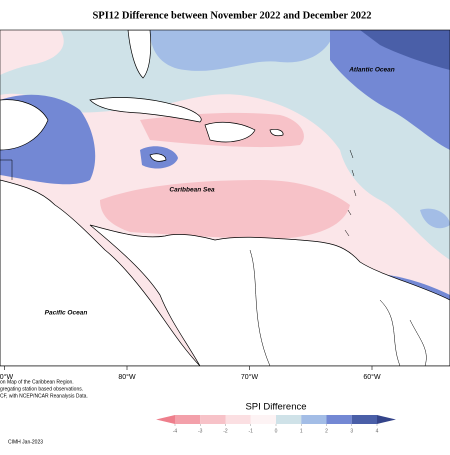 The image size is (450, 455). Describe the element at coordinates (145, 110) in the screenshot. I see `land-cuba` at that location.